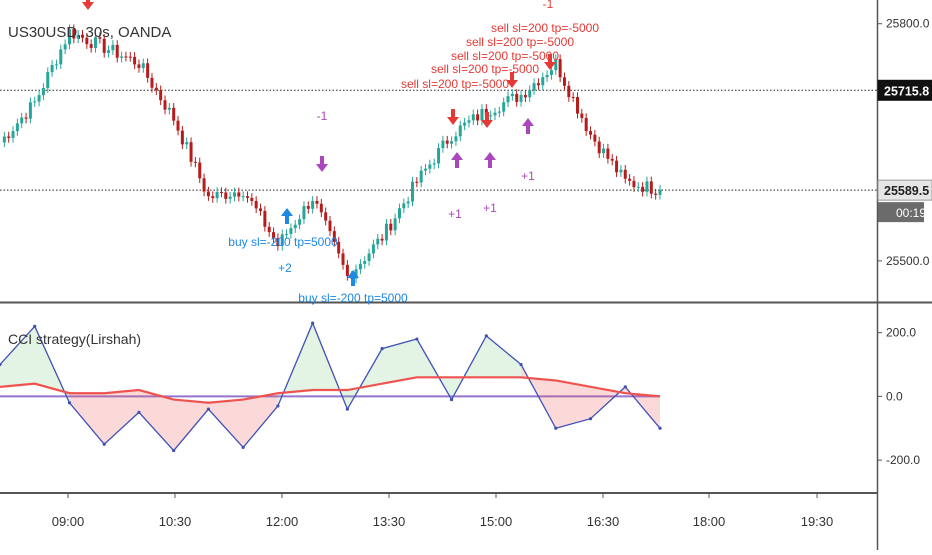  What do you see at coordinates (906, 191) in the screenshot?
I see `price-marker-label: 25589.5` at bounding box center [906, 191].